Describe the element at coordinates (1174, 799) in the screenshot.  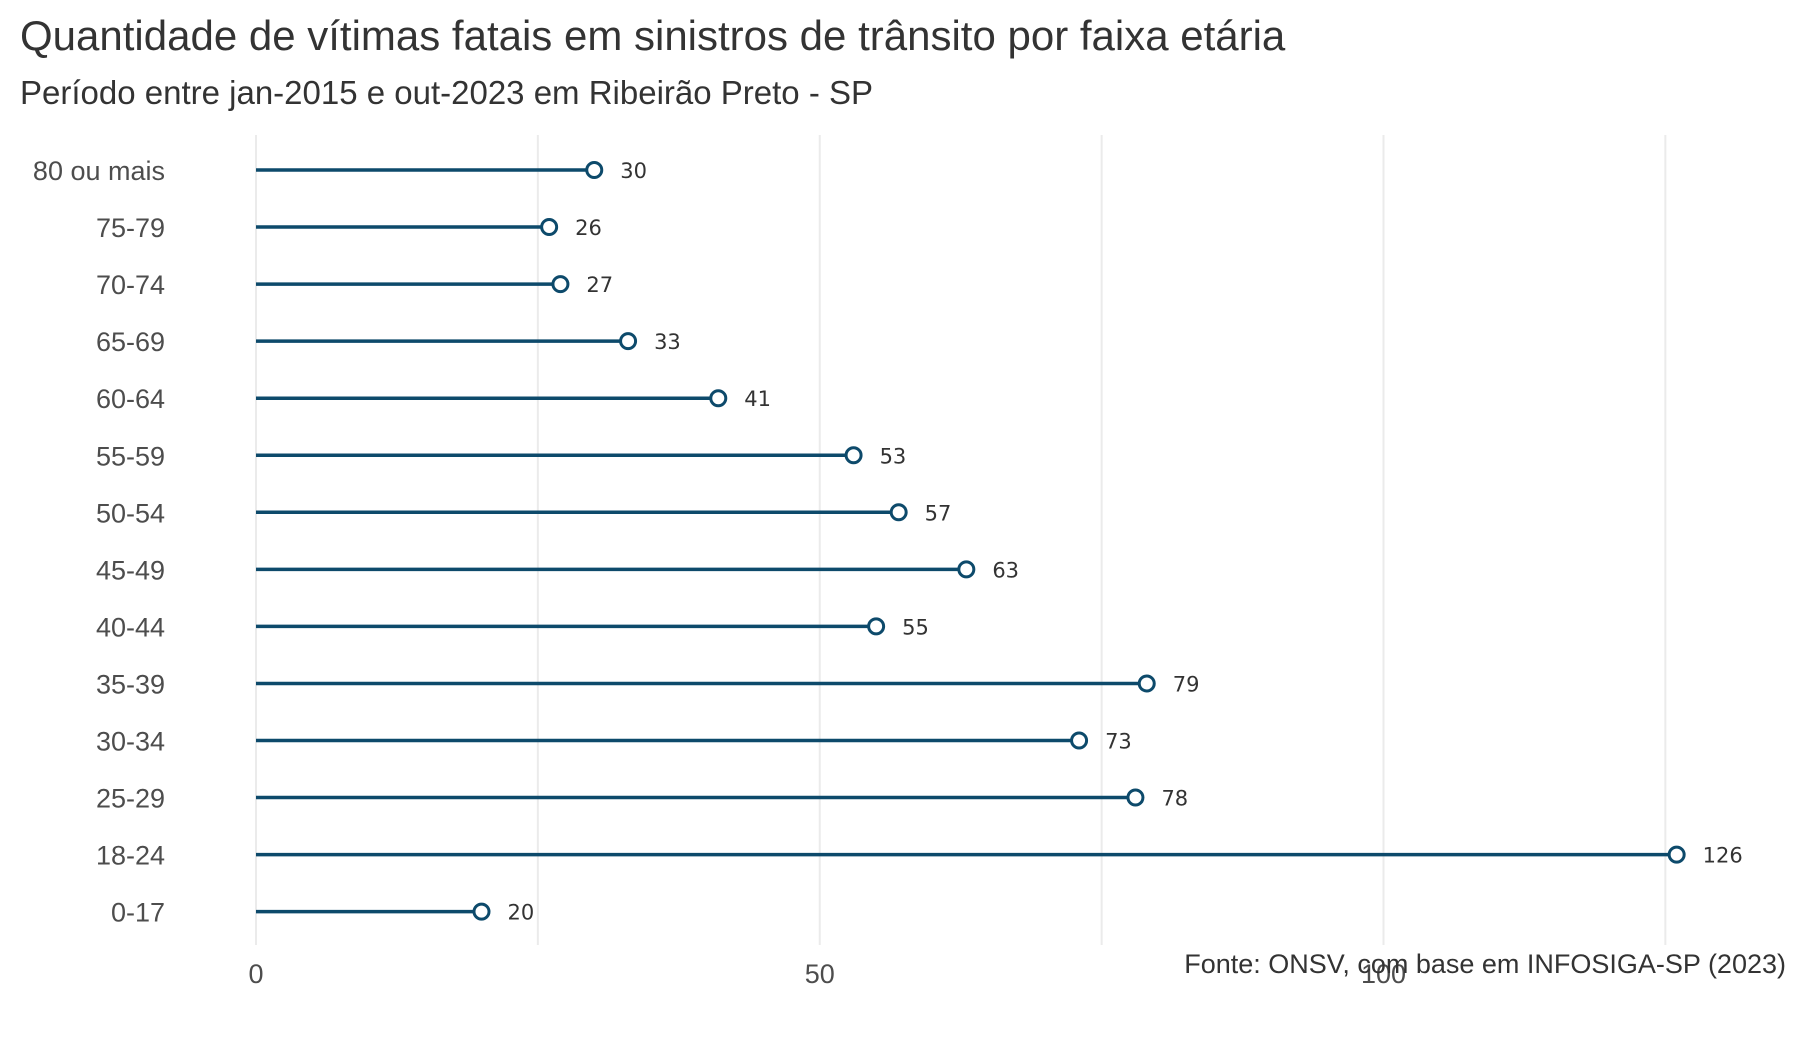
I see `value-label-25-29: 78` at that location.